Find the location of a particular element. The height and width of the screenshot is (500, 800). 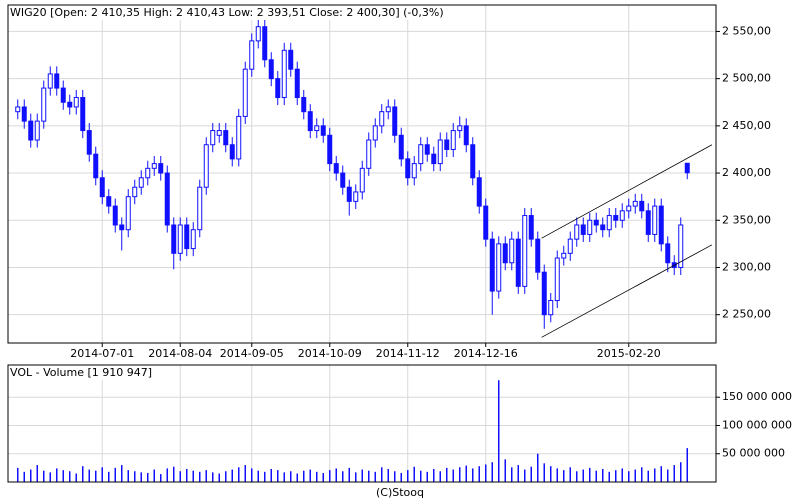

y-tick-label: 2 350,00 is located at coordinates (746, 219).